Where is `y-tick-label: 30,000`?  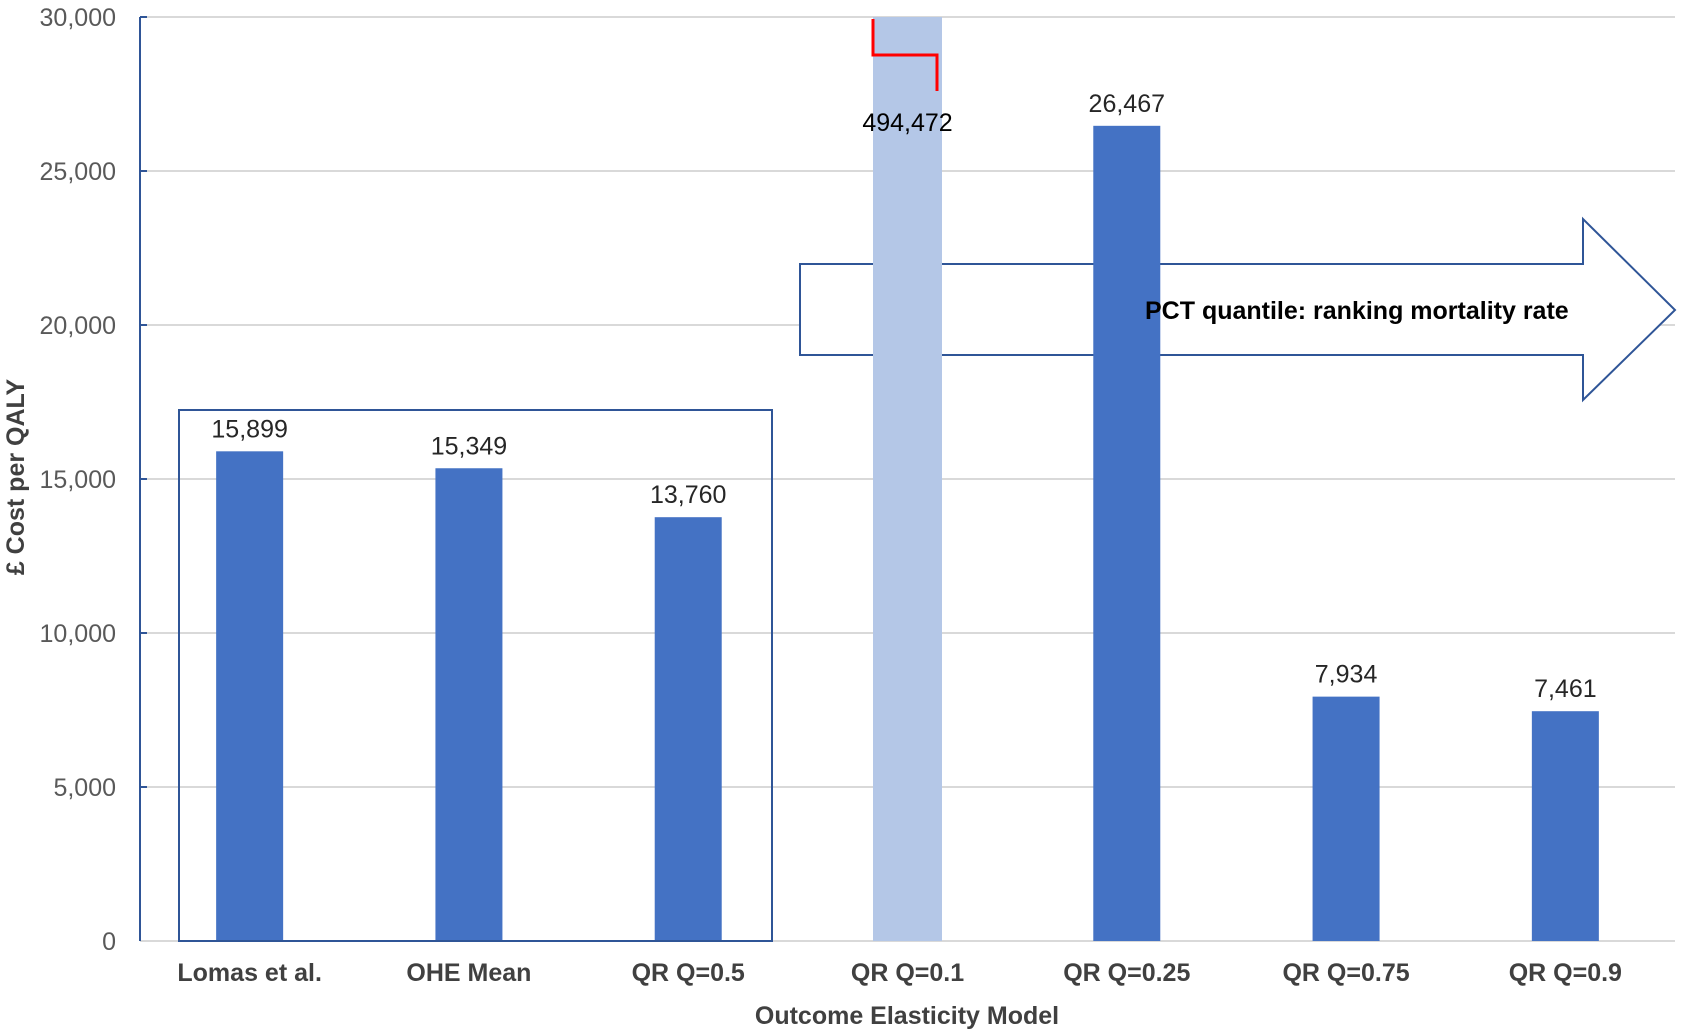 y-tick-label: 30,000 is located at coordinates (78, 18).